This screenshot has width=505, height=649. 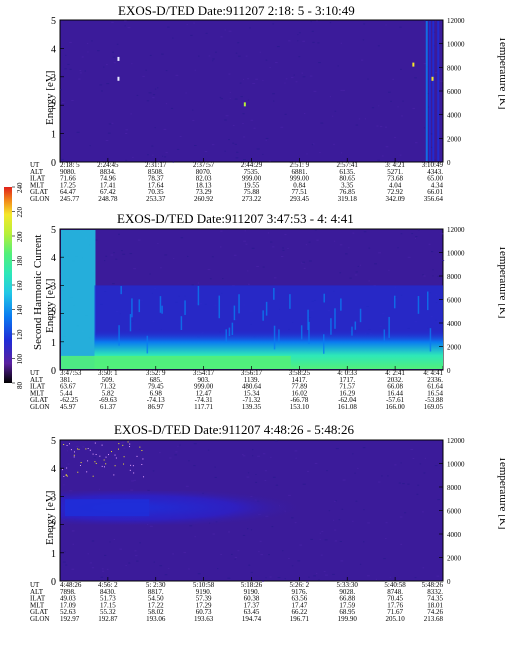 What do you see at coordinates (454, 488) in the screenshot?
I see `y2-tick-label: 8000` at bounding box center [454, 488].